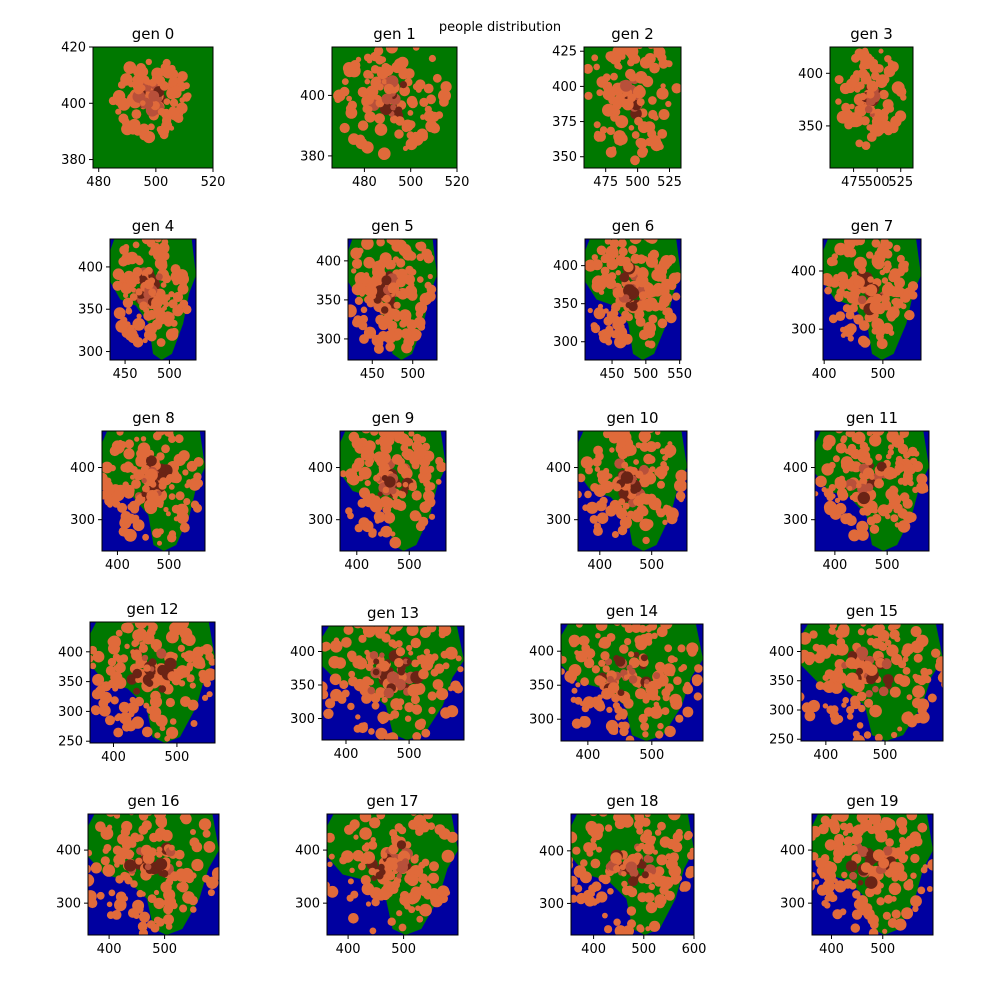 The image size is (1000, 1000). Describe the element at coordinates (153, 226) in the screenshot. I see `panel-title: gen 4` at that location.